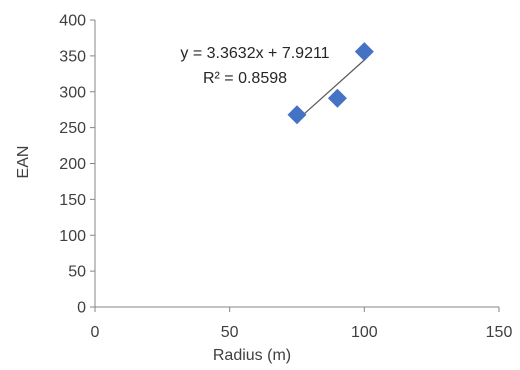 Image resolution: width=520 pixels, height=370 pixels. Describe the element at coordinates (72, 236) in the screenshot. I see `y-tick-label: 100` at that location.